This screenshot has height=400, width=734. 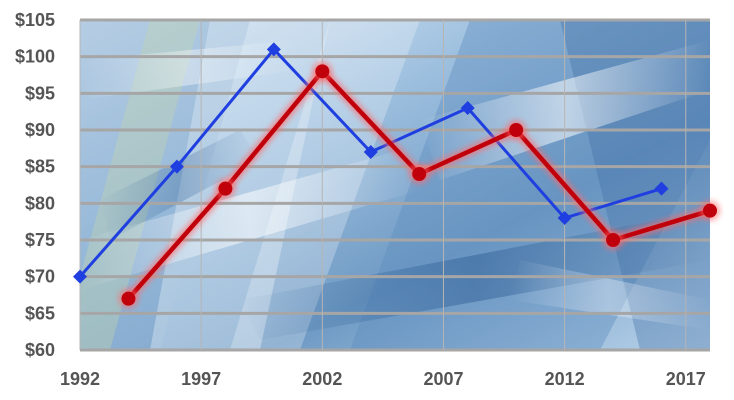 What do you see at coordinates (322, 379) in the screenshot?
I see `x-tick-label: 2002` at bounding box center [322, 379].